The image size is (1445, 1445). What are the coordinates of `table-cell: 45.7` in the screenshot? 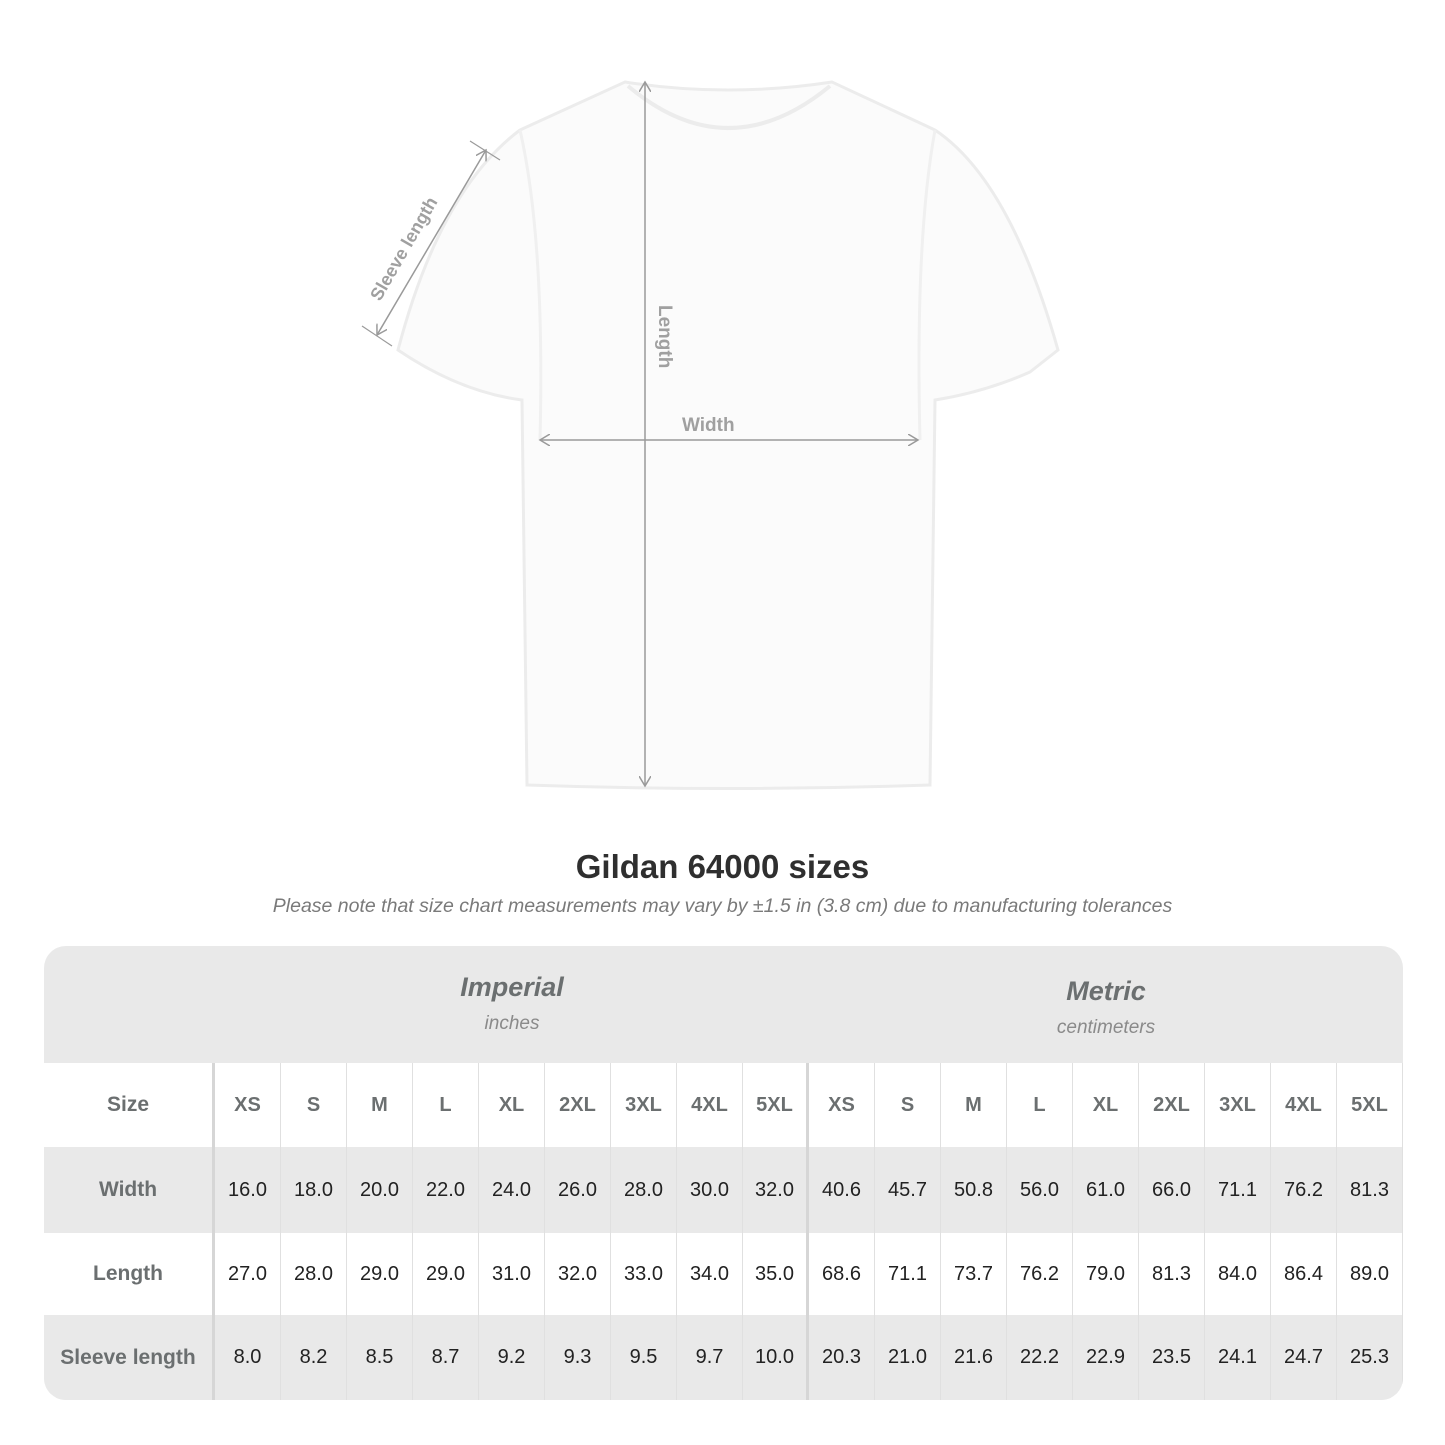 It's located at (908, 1190).